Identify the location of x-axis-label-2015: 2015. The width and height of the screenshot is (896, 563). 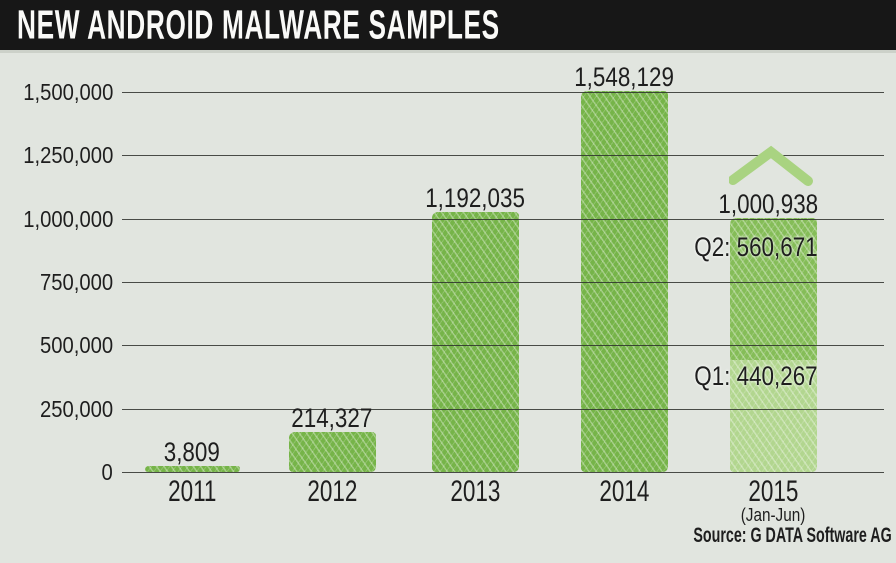
(773, 492).